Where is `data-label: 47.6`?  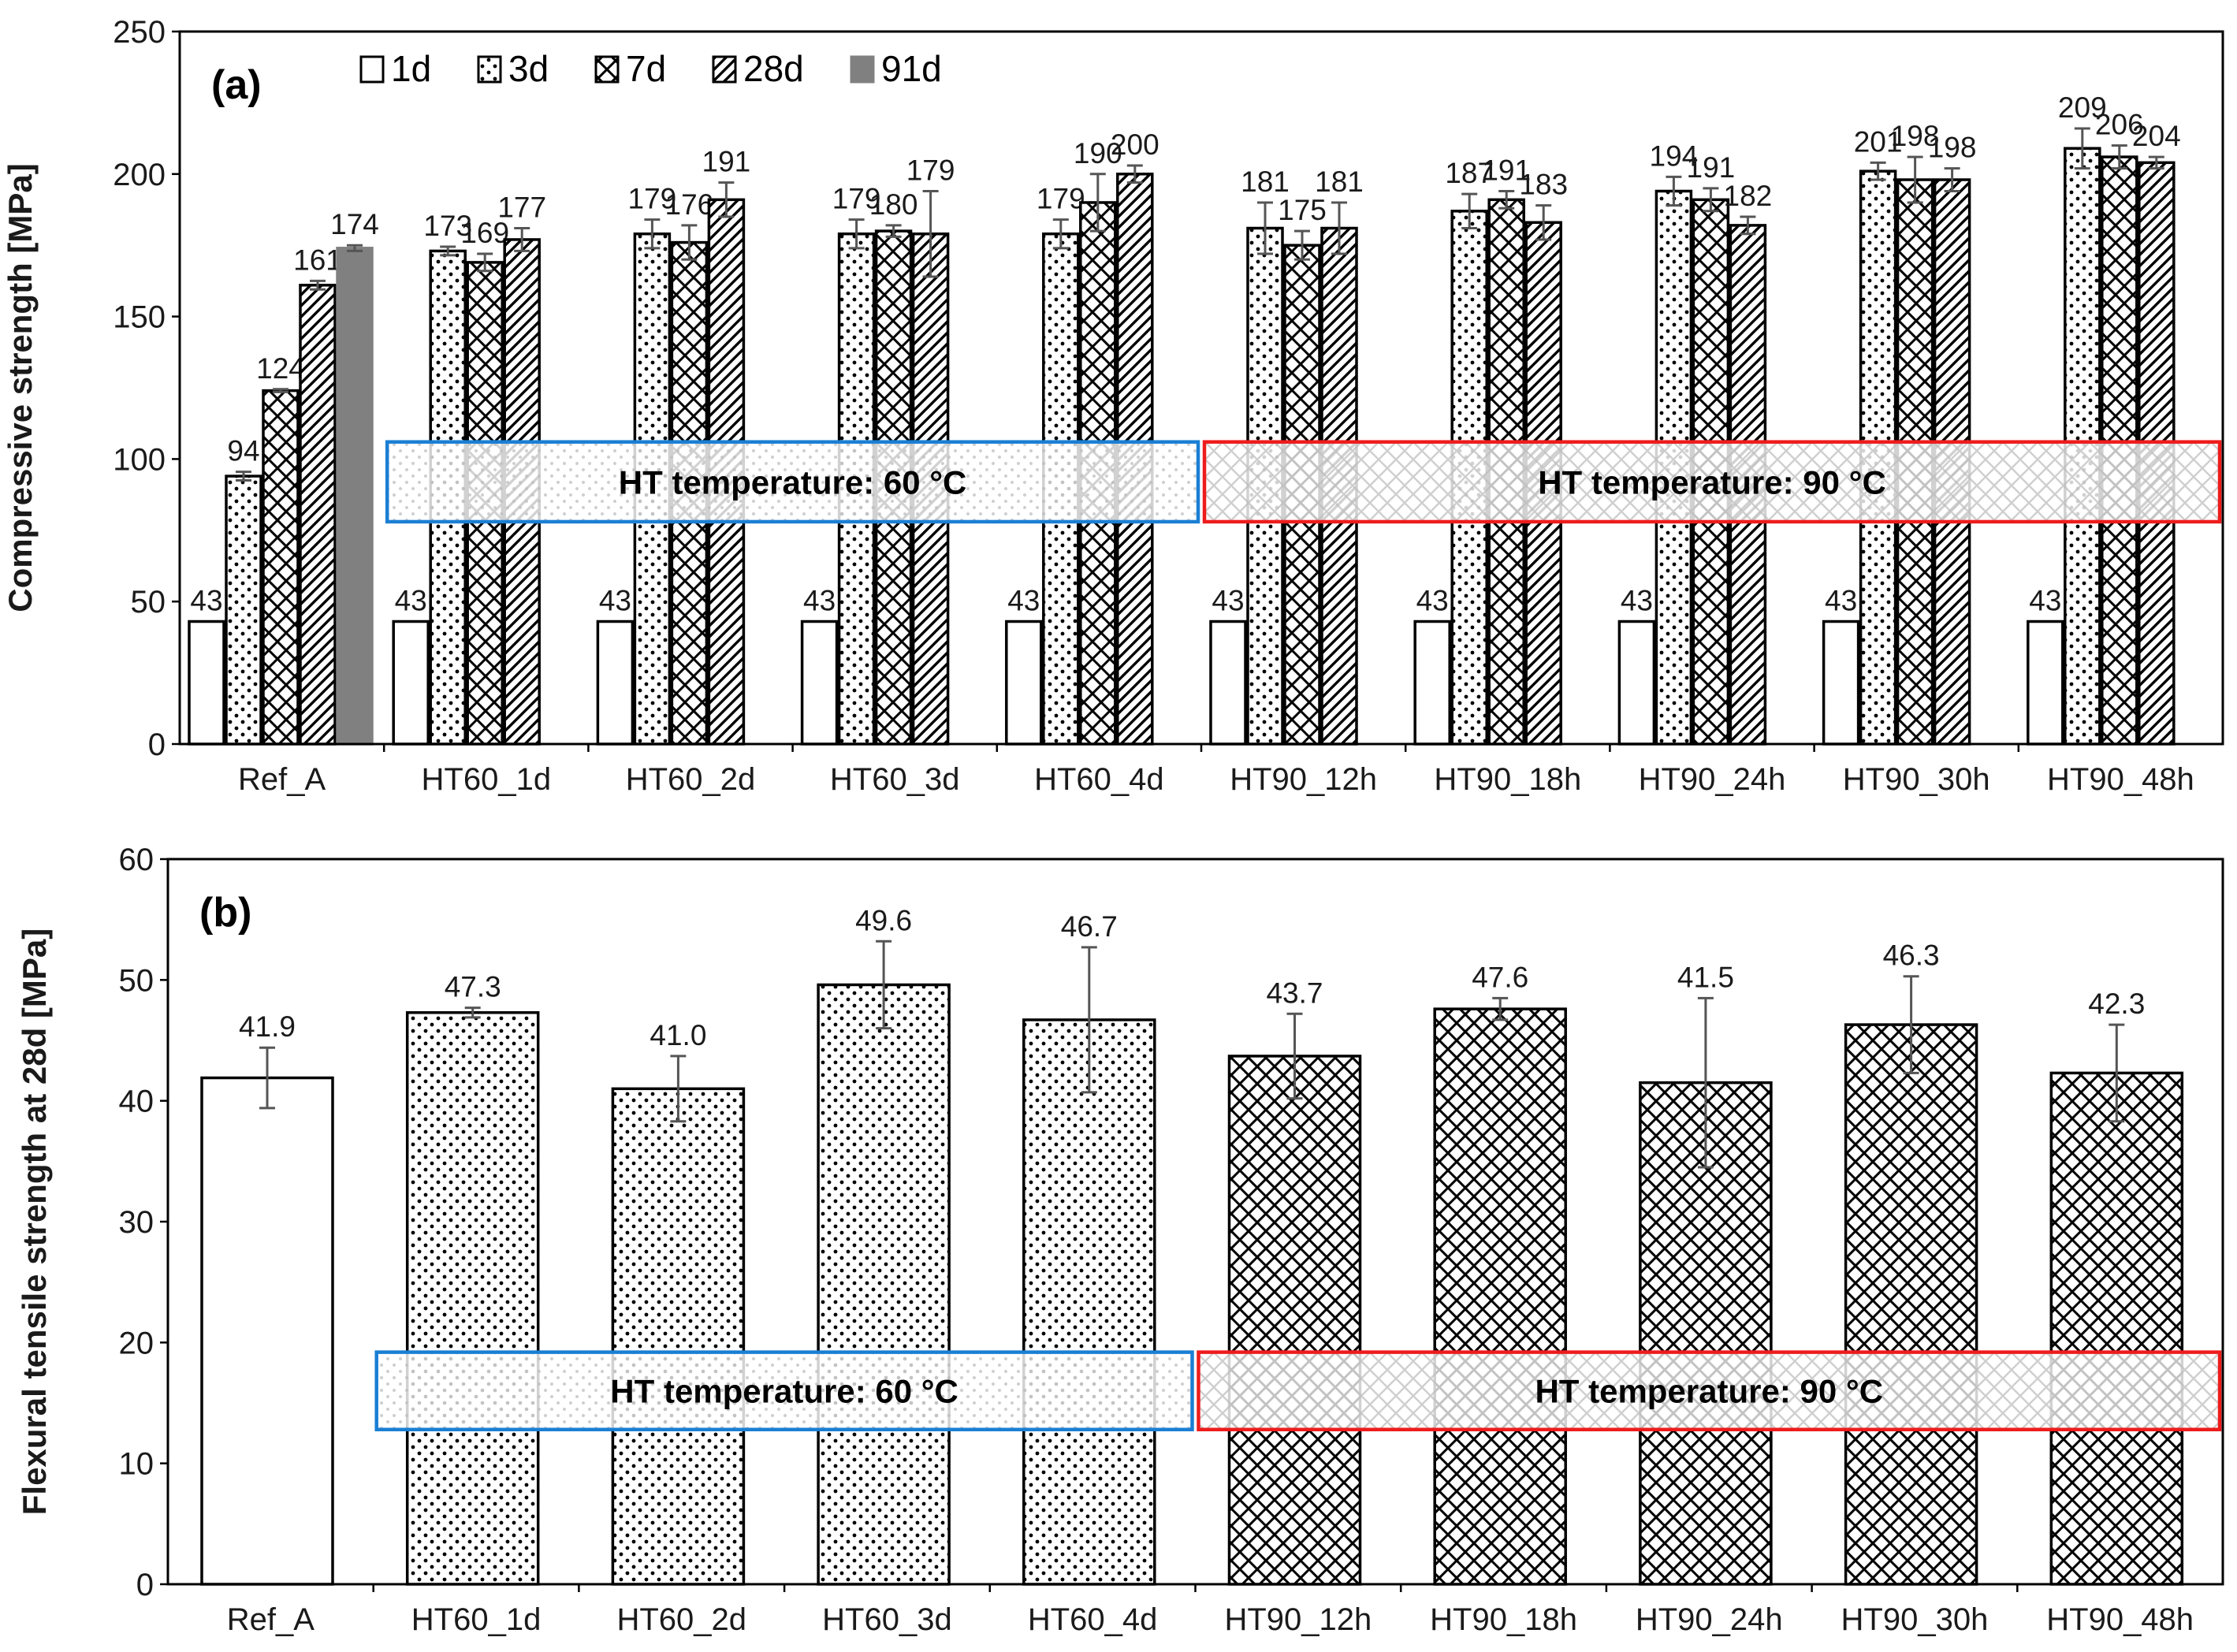
data-label: 47.6 is located at coordinates (1500, 977).